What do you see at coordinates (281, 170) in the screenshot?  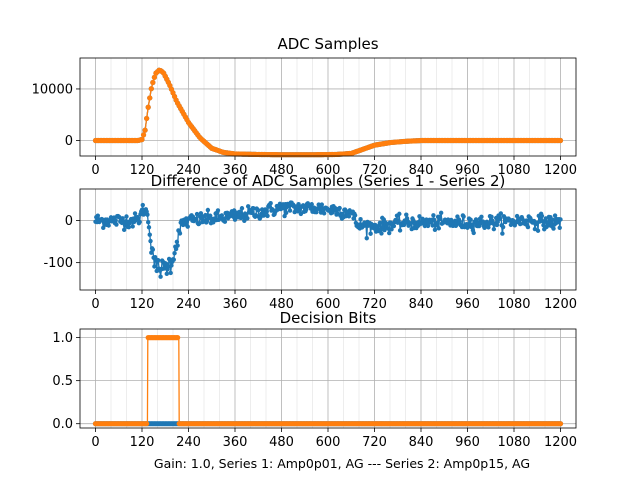 I see `adc-x-tick-label: 480` at bounding box center [281, 170].